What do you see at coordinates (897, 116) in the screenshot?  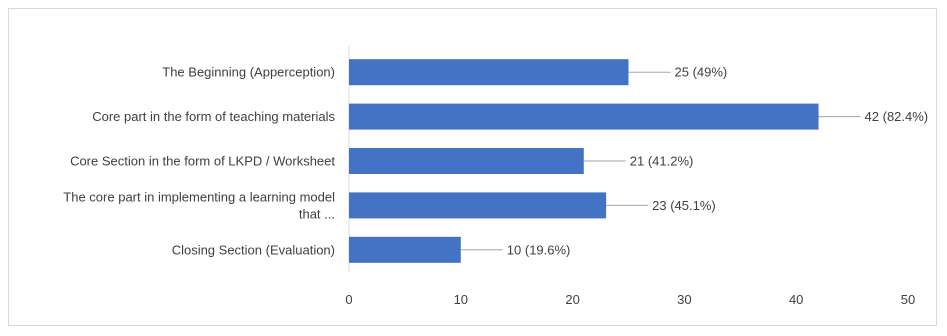 I see `data-label: 42 (82.4%)` at bounding box center [897, 116].